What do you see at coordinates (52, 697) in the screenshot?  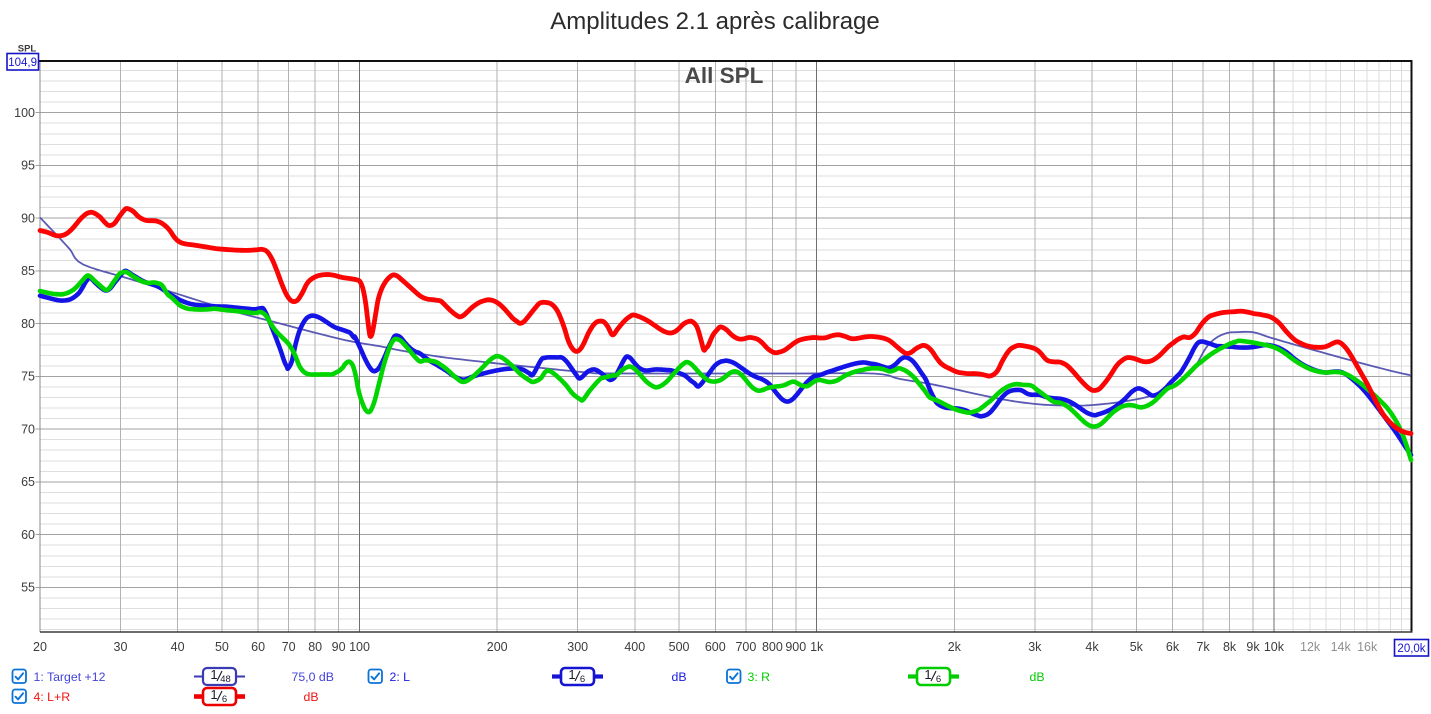 I see `svg-text: 4: L+R` at bounding box center [52, 697].